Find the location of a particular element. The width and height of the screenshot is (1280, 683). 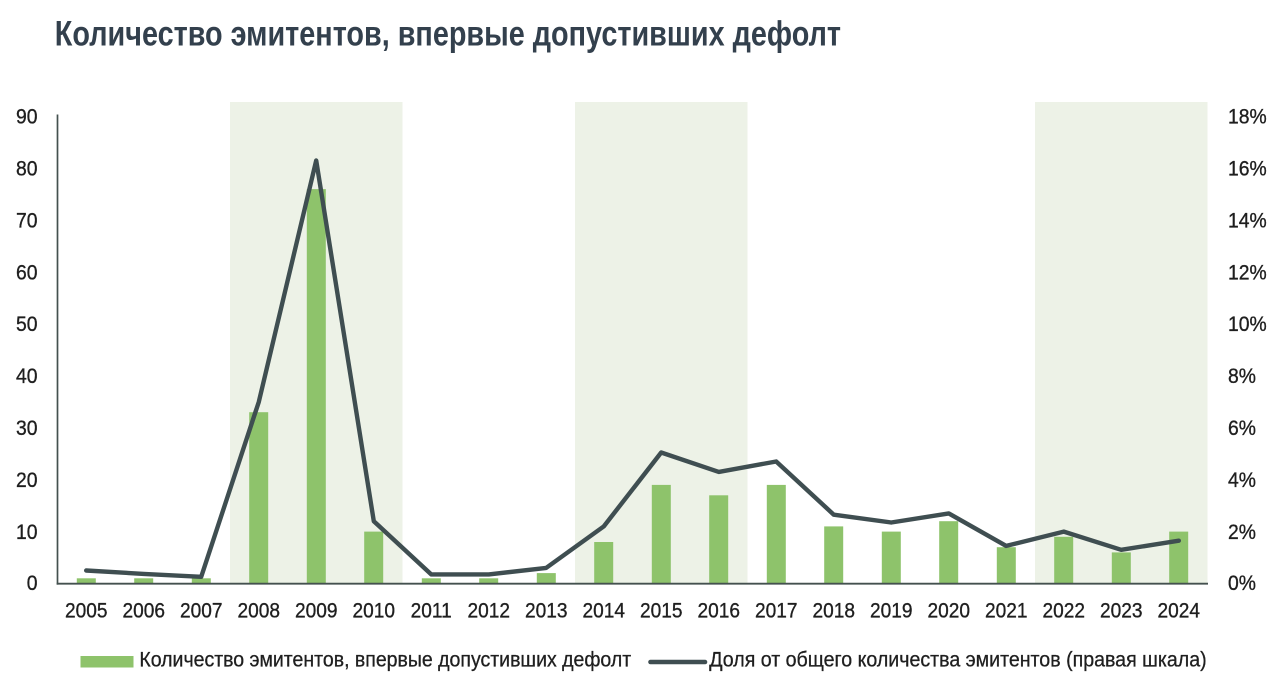

svg-text: 14% is located at coordinates (1247, 220).